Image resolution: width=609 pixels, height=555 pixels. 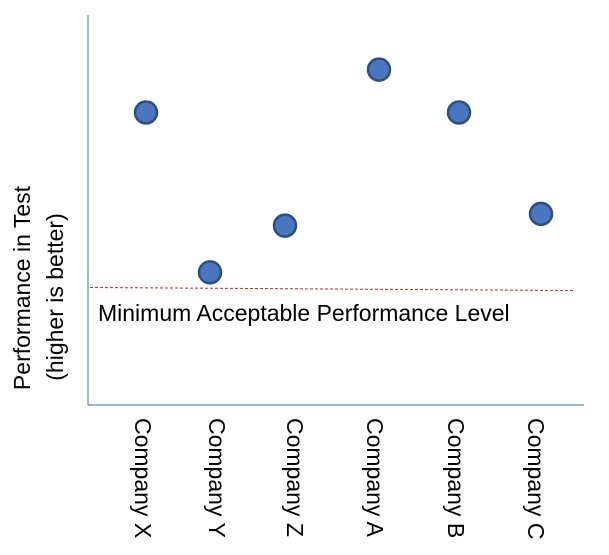 I want to click on x-tick-label-company-c: Company C, so click(x=536, y=478).